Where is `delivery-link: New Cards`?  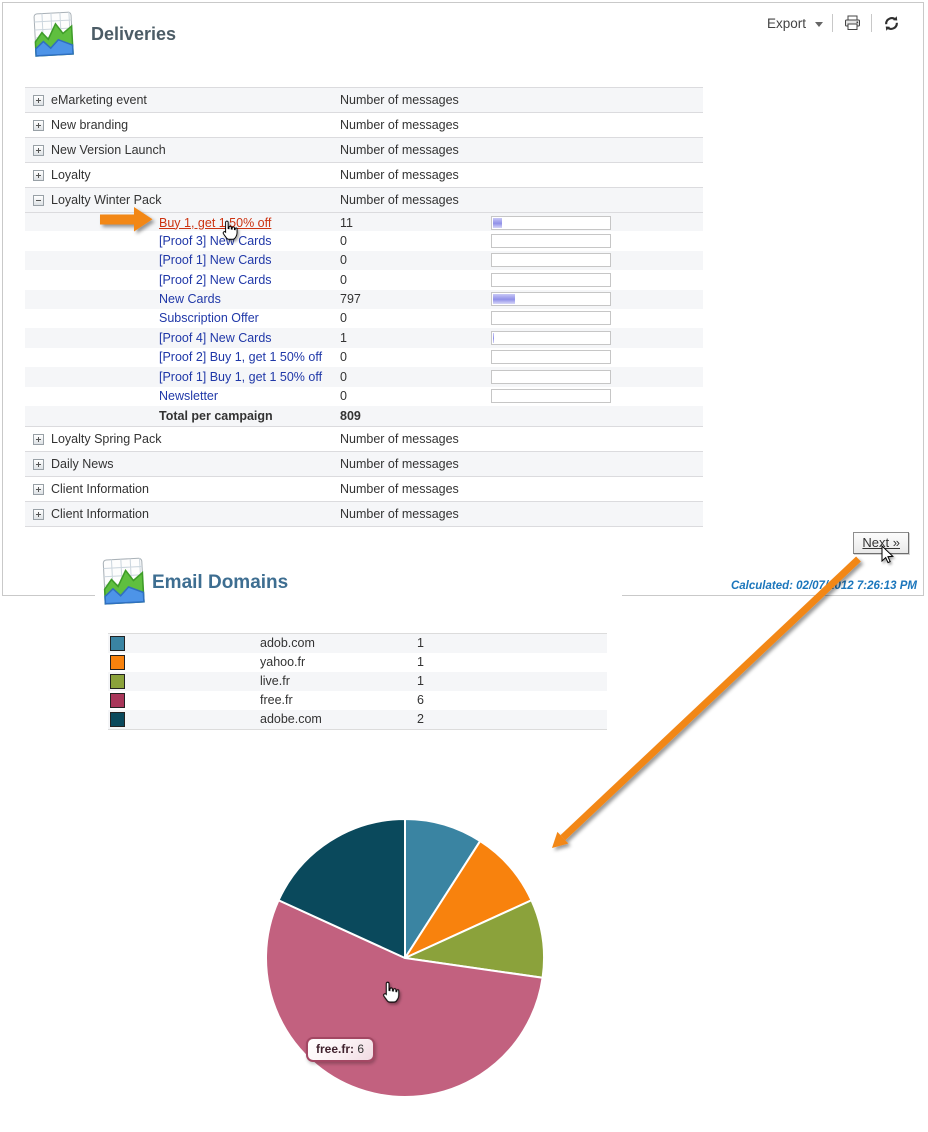
delivery-link: New Cards is located at coordinates (190, 299).